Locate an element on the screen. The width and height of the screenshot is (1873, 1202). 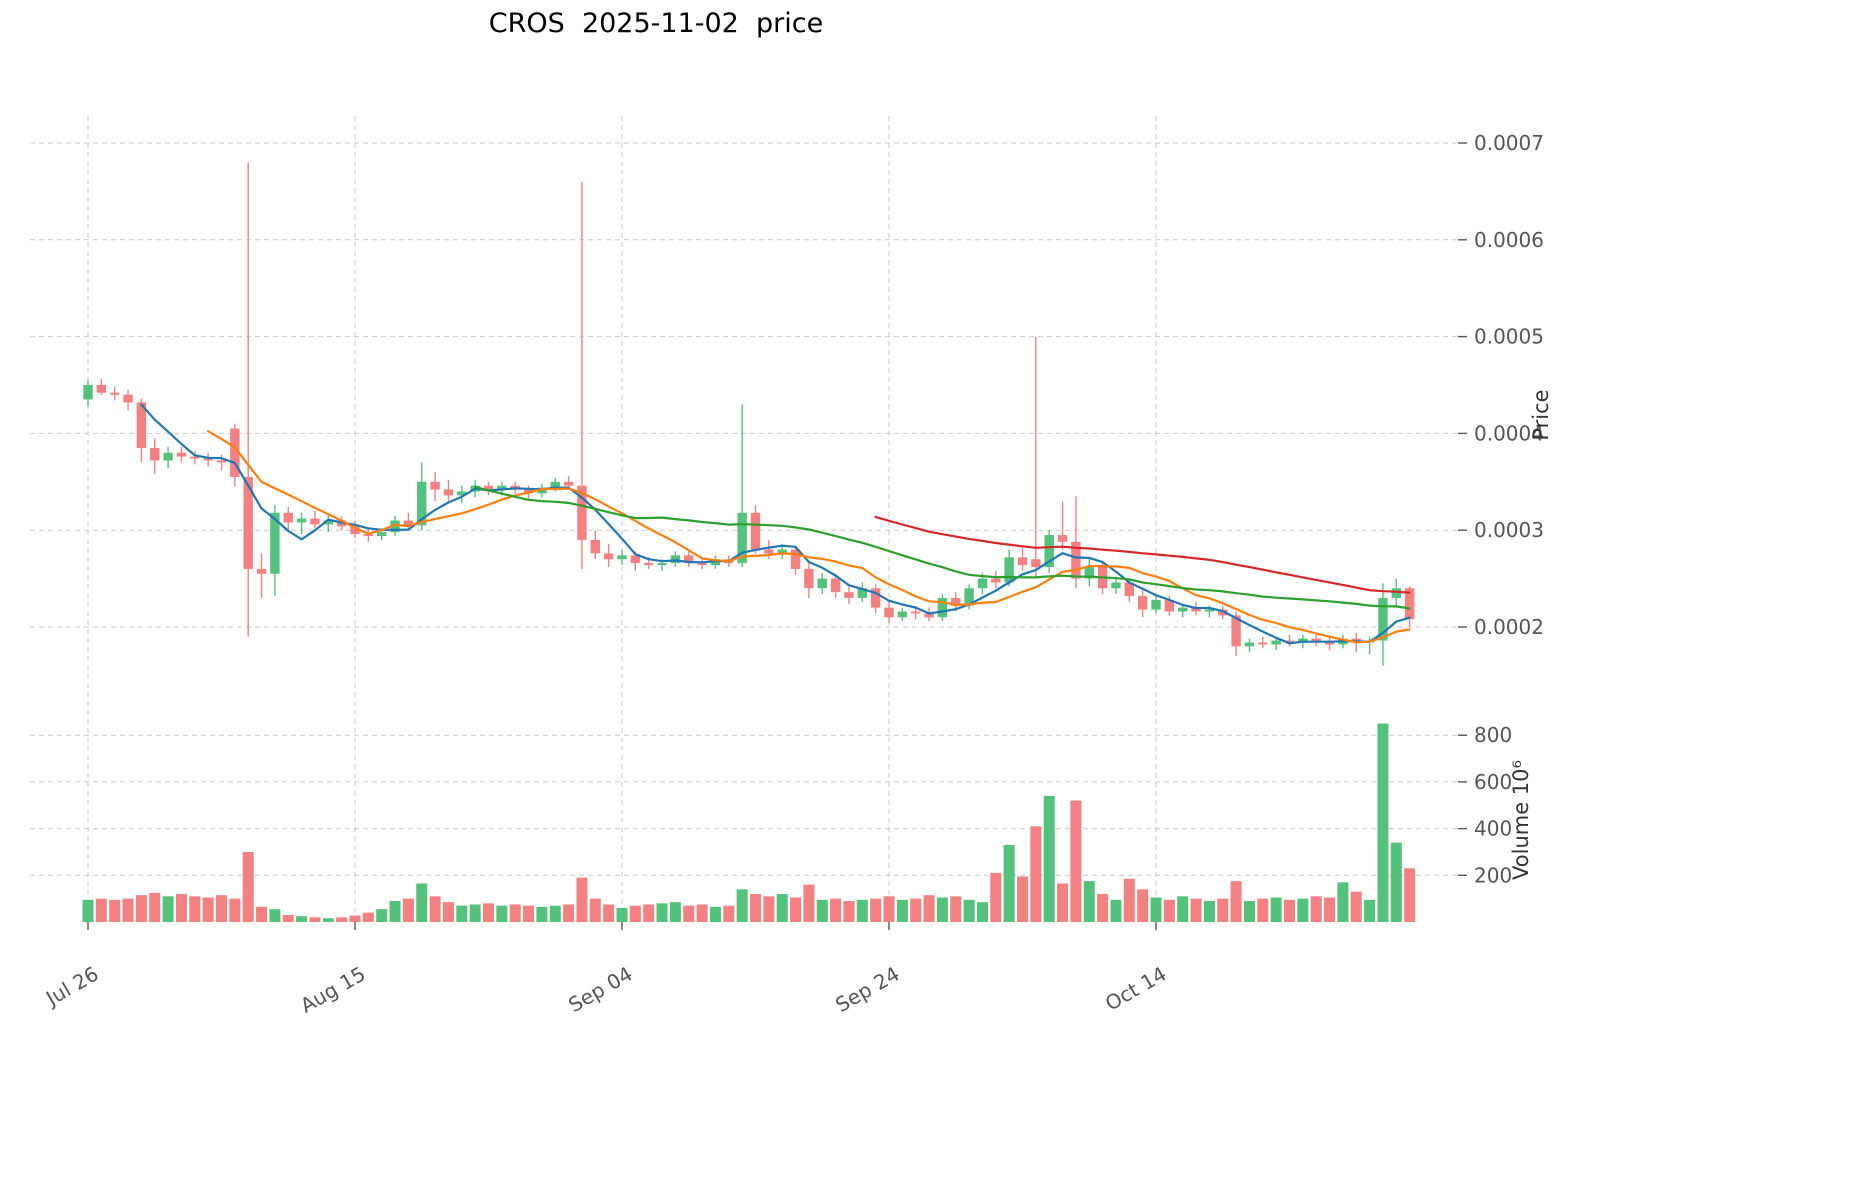
volume-tick-label: 800 is located at coordinates (1493, 735).